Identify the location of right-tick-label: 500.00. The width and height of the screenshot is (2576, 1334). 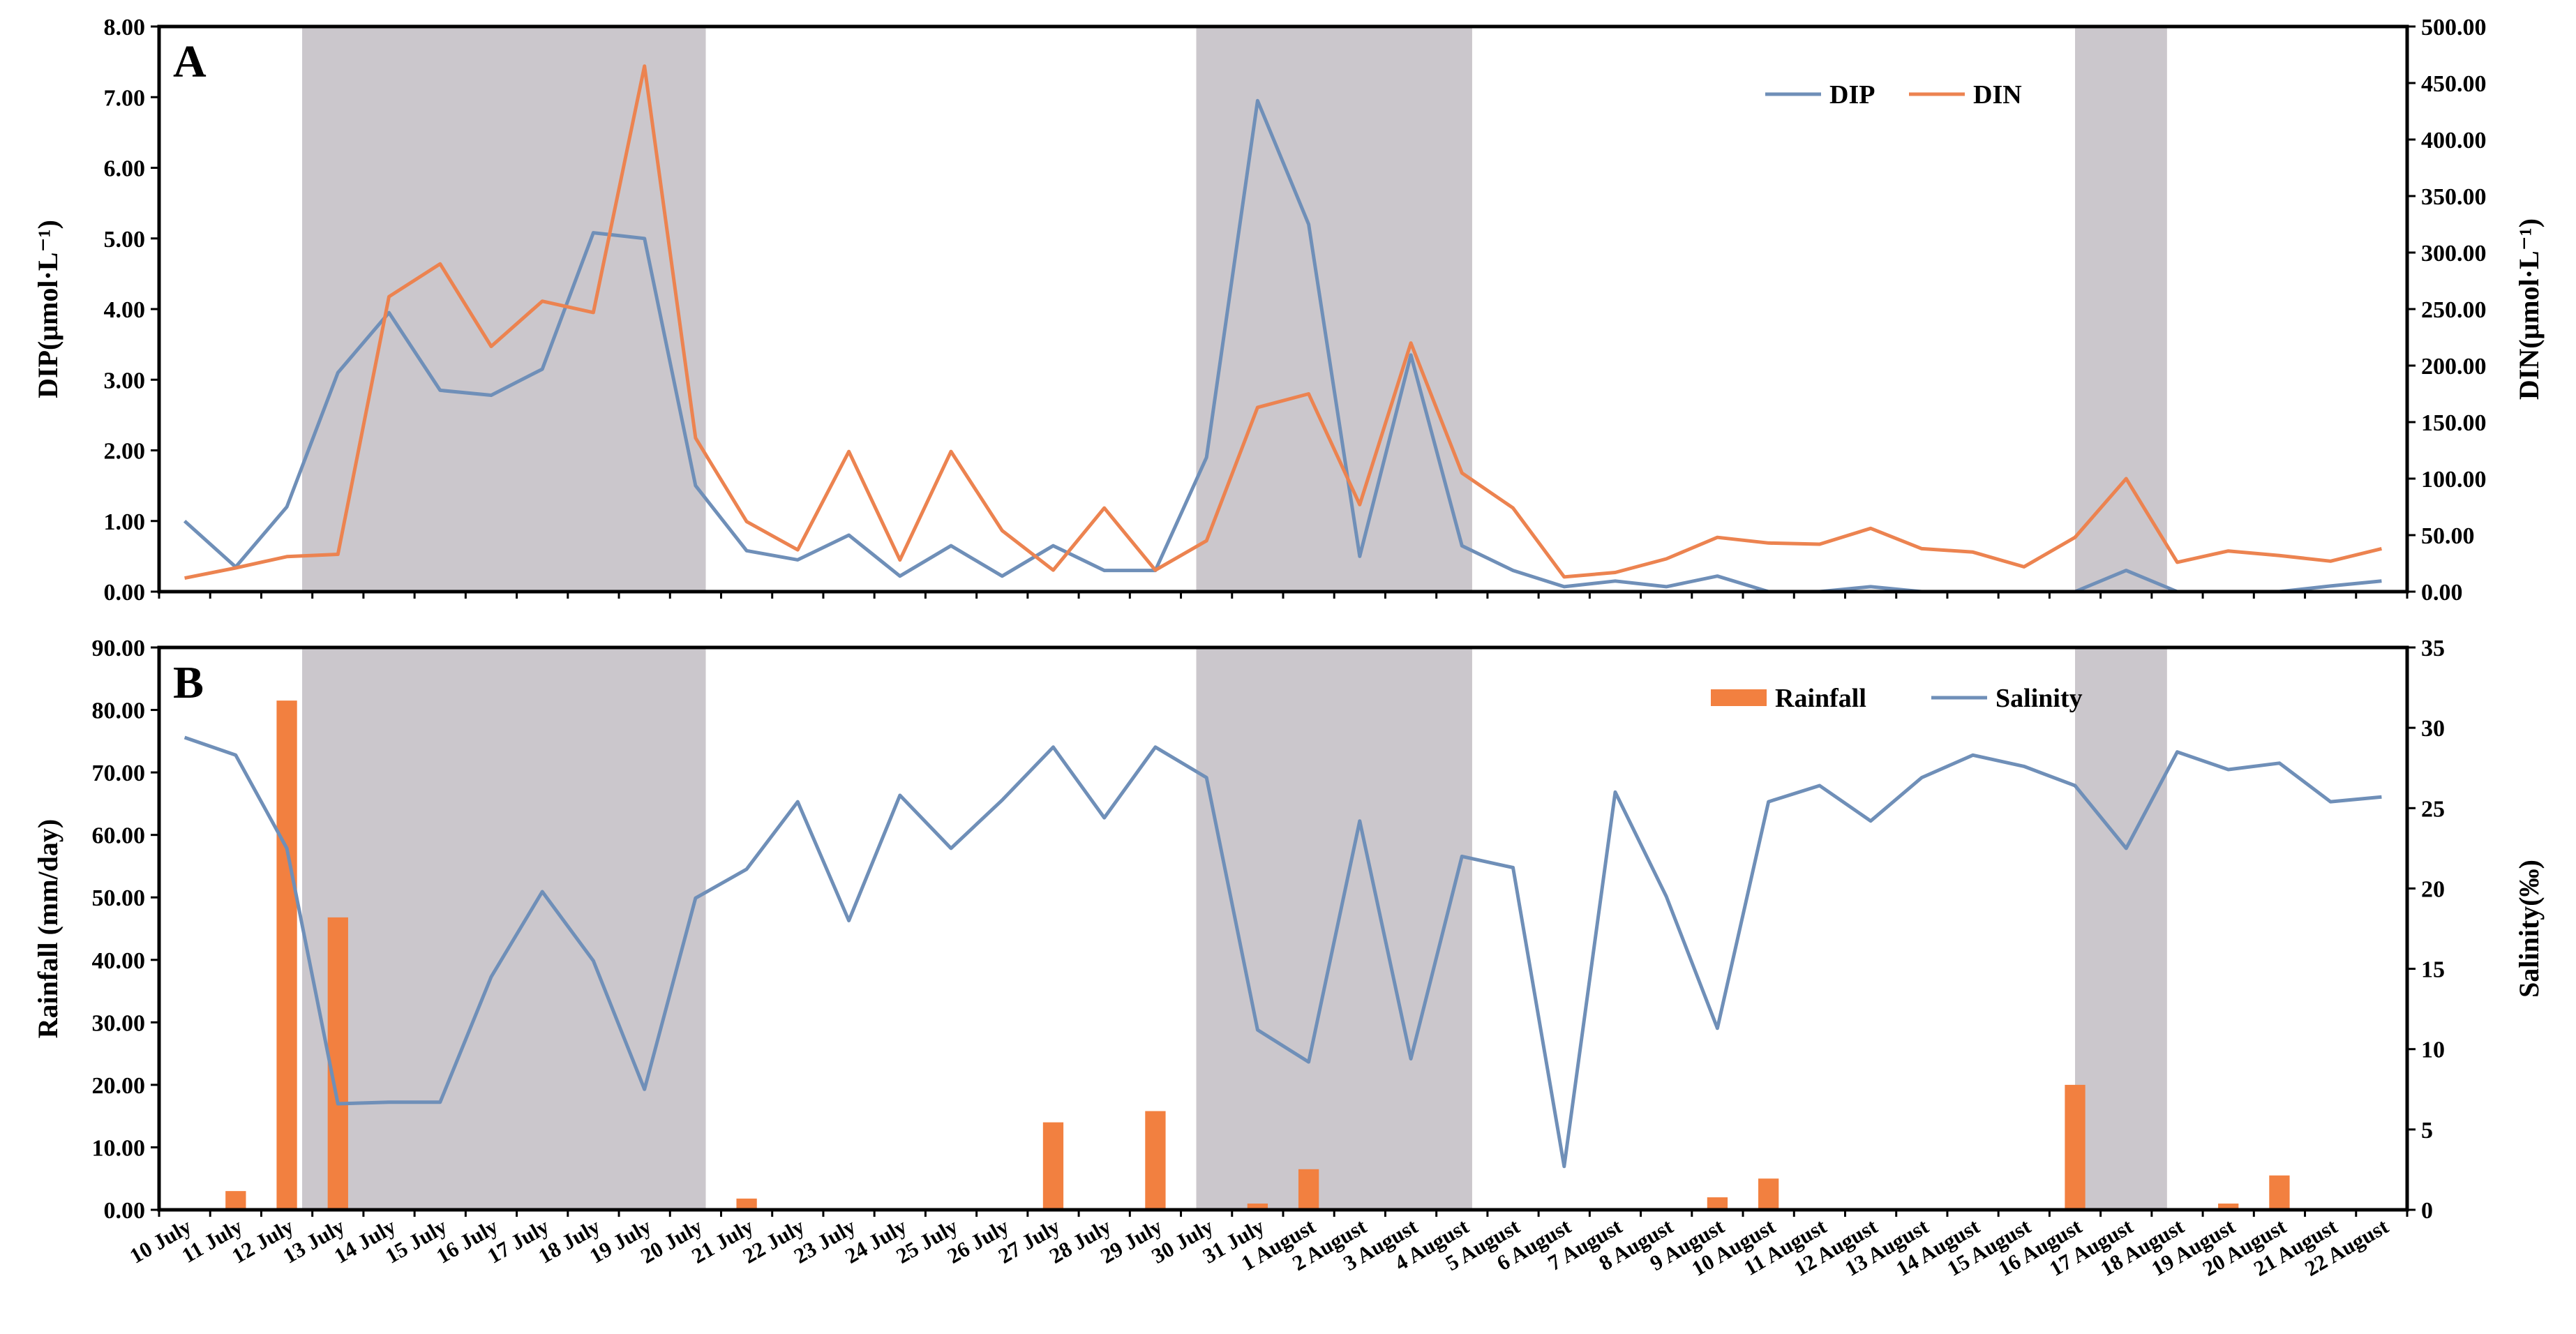
(2454, 27).